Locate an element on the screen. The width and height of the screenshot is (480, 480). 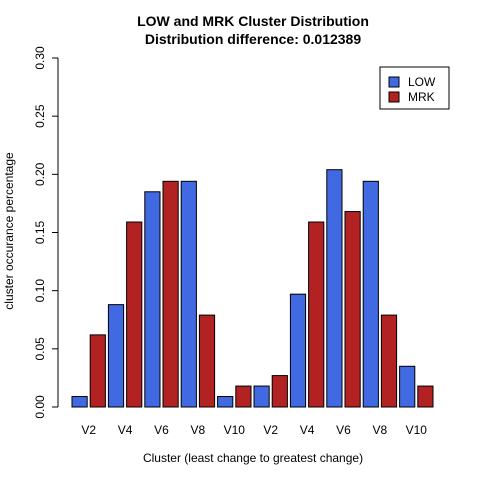
y-axis-label: cluster occurance percentage is located at coordinates (9, 231).